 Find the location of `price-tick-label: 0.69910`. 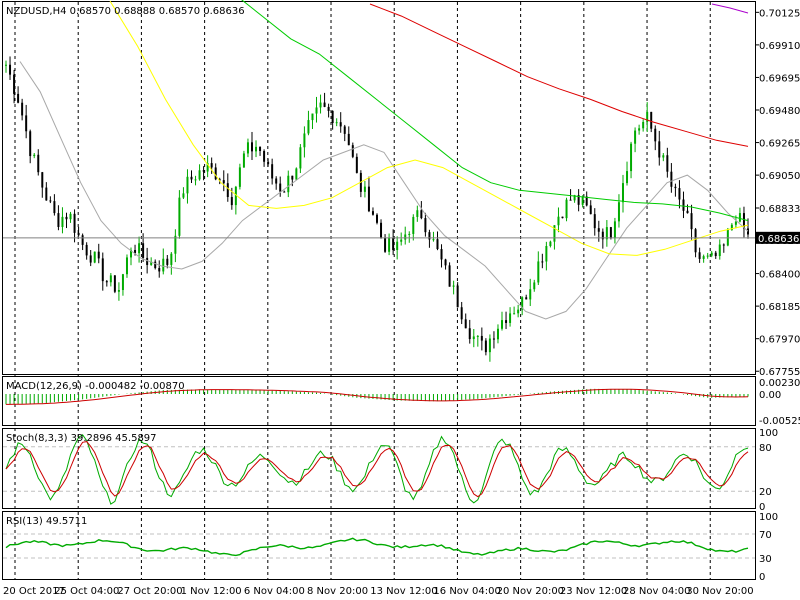

price-tick-label: 0.69910 is located at coordinates (779, 46).